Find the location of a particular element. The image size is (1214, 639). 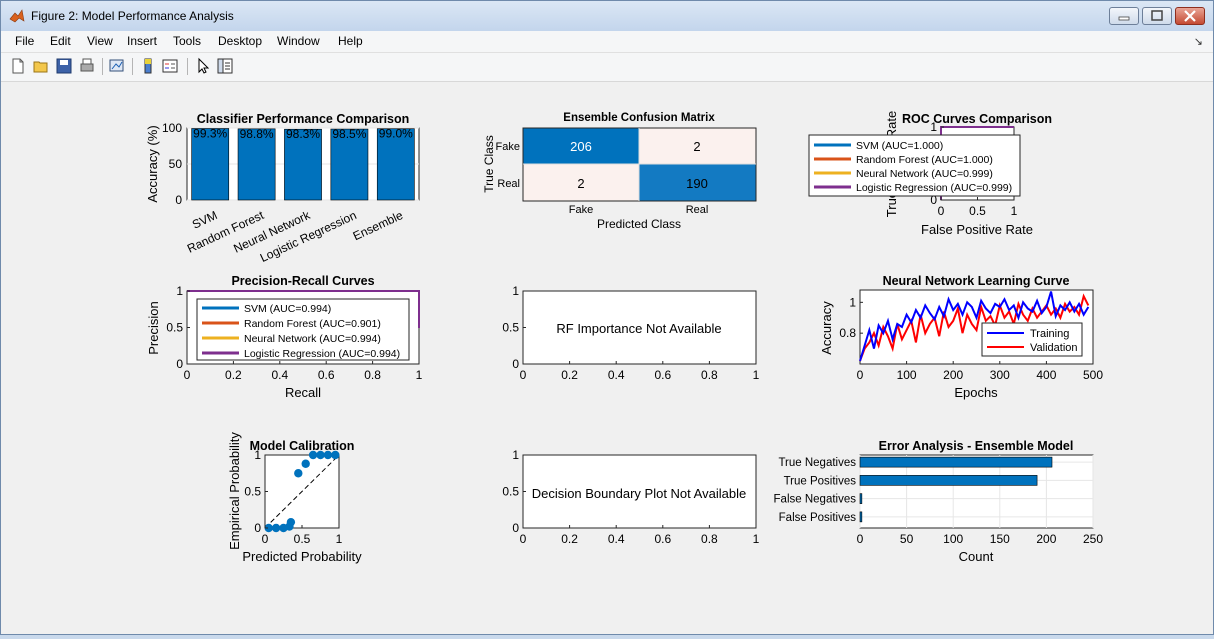

maximize-button is located at coordinates (1157, 16).